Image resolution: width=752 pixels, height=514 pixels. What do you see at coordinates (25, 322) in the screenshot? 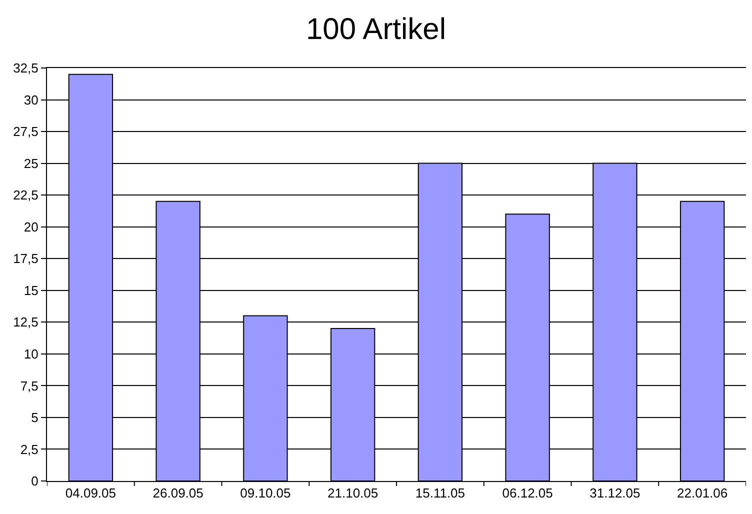
I see `y-tick-label: 12,5` at bounding box center [25, 322].